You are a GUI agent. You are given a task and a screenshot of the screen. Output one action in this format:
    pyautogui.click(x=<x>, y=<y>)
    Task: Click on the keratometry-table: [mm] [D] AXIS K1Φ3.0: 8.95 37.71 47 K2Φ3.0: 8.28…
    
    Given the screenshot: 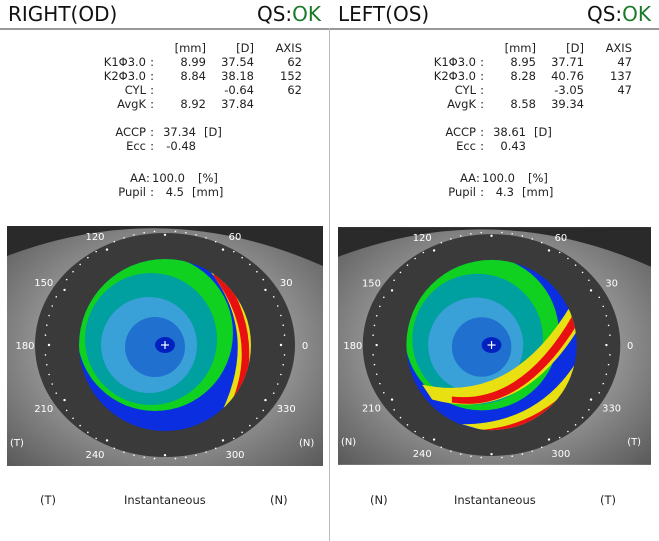 What is the action you would take?
    pyautogui.click(x=516, y=120)
    